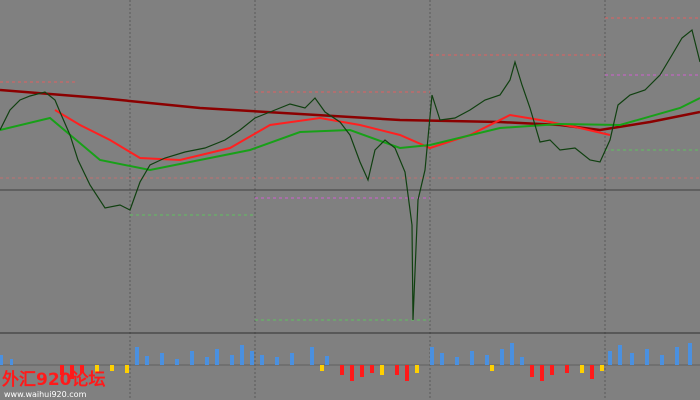 The width and height of the screenshot is (700, 400). What do you see at coordinates (350, 110) in the screenshot?
I see `slow-ma` at bounding box center [350, 110].